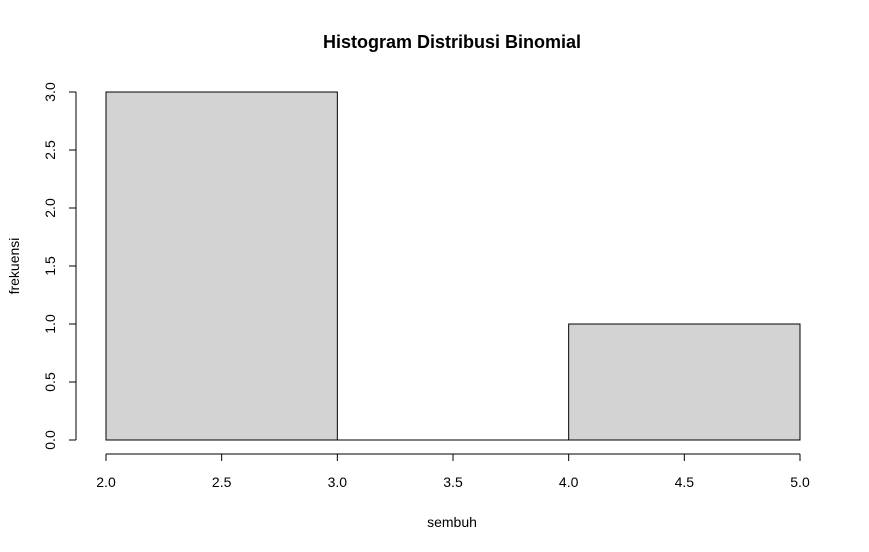  Describe the element at coordinates (50, 208) in the screenshot. I see `y-tick-label: 2.0` at that location.